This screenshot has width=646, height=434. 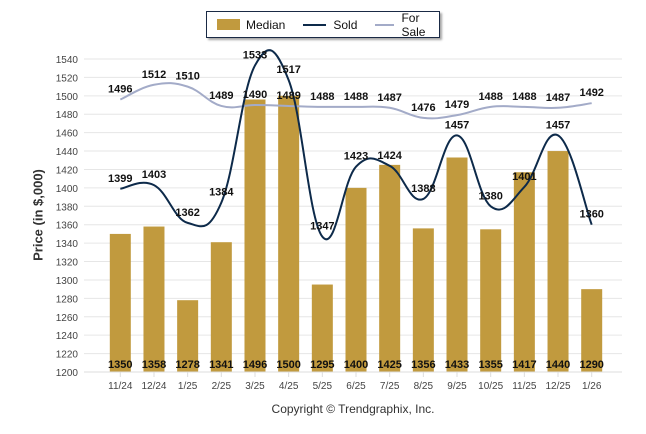 What do you see at coordinates (591, 93) in the screenshot?
I see `for-sale-data-label: 1492` at bounding box center [591, 93].